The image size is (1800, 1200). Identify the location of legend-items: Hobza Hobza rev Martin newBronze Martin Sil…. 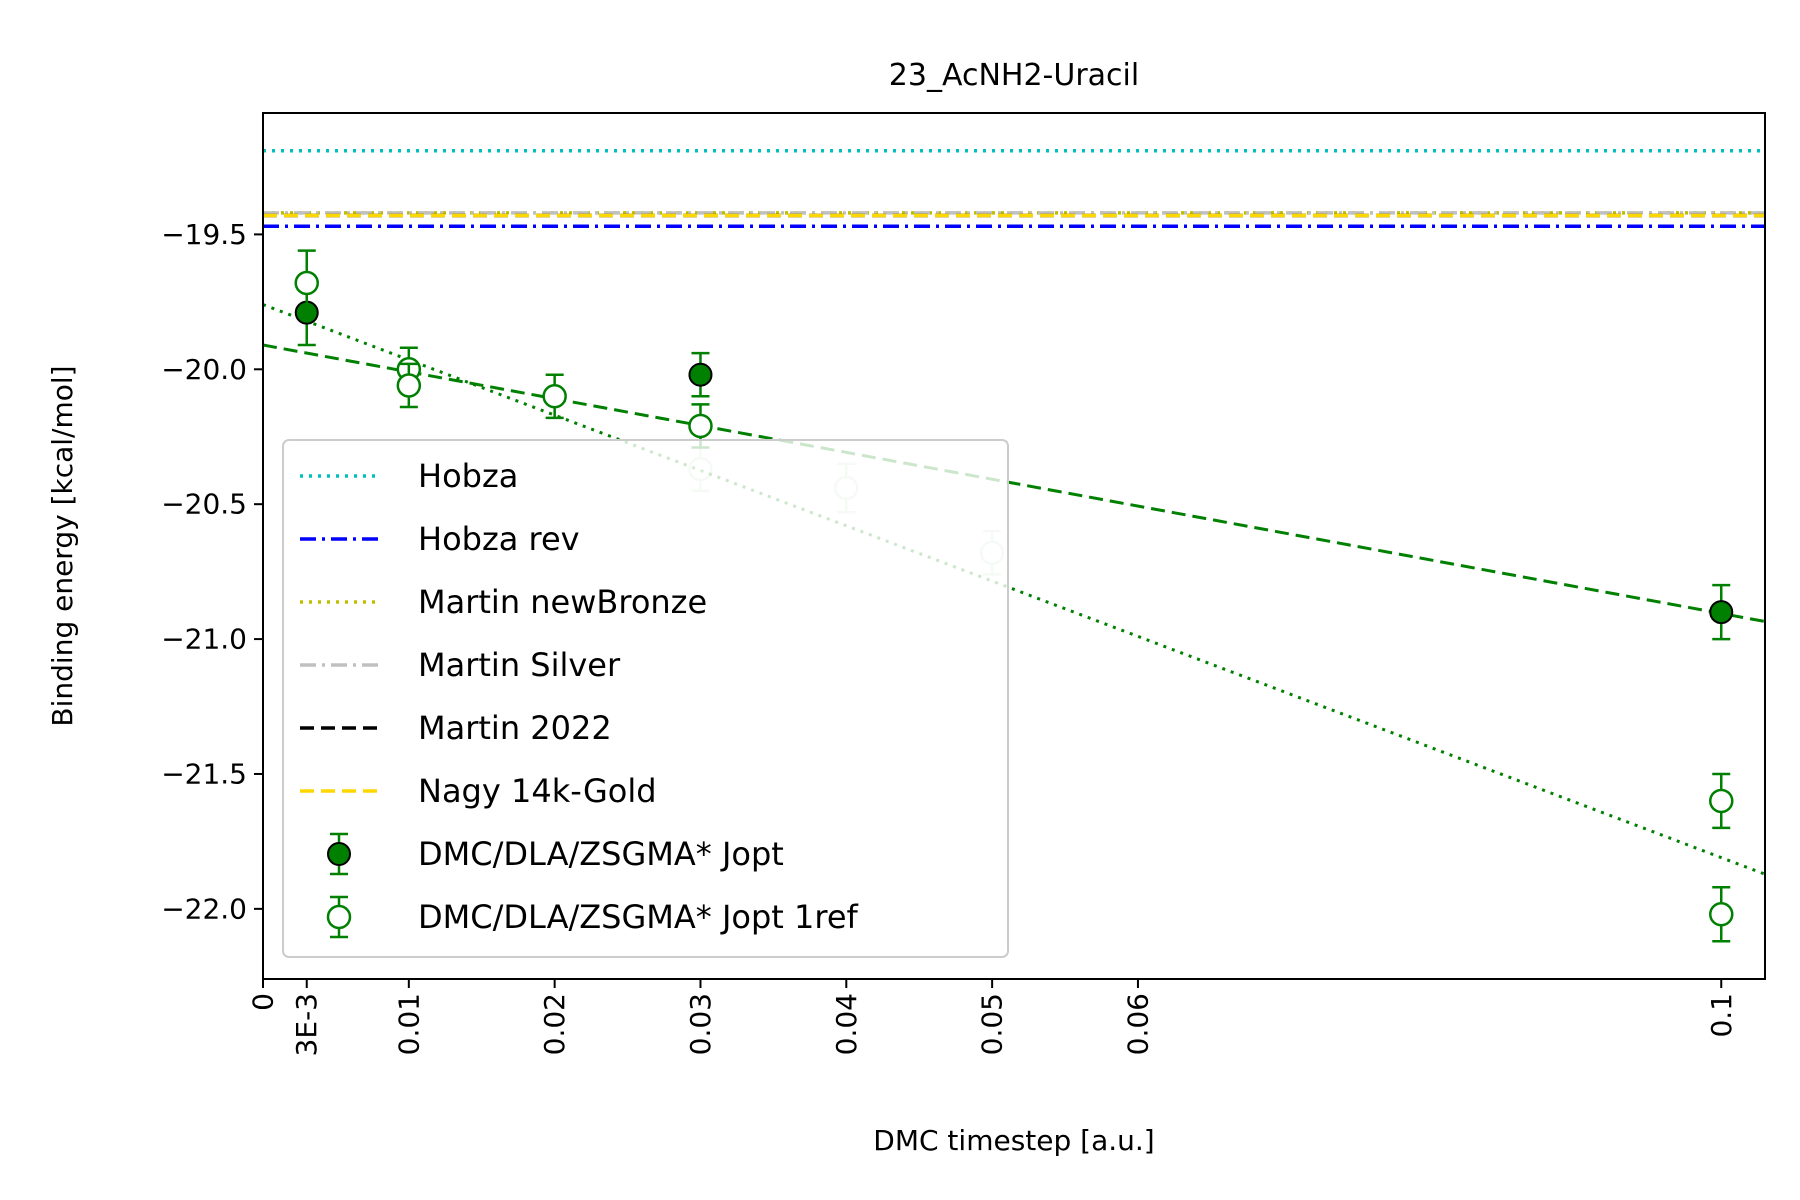
(579, 698).